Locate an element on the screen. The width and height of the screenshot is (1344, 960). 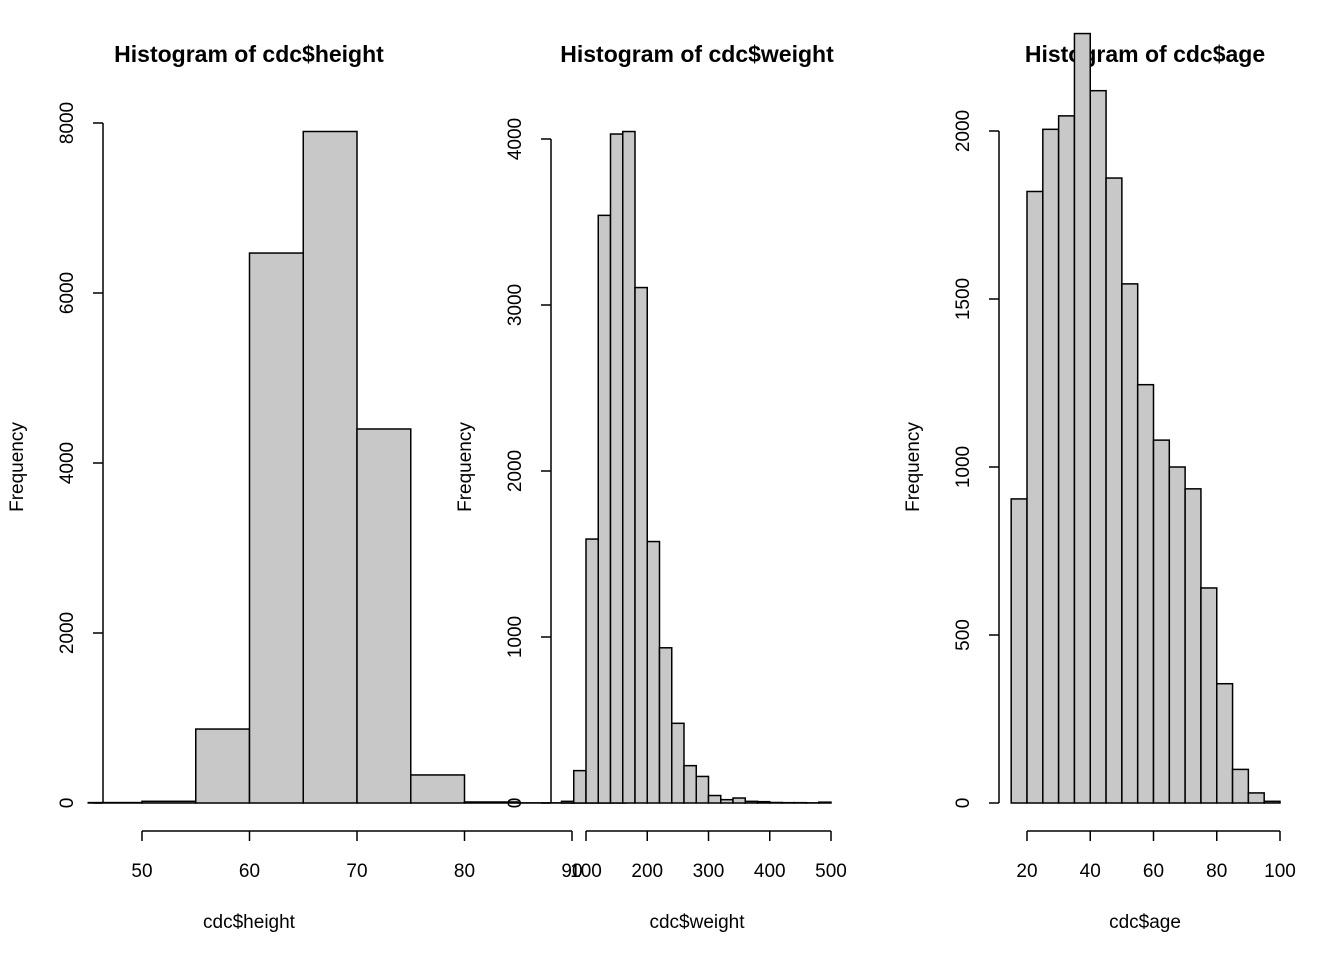
x-tick-label: 50 is located at coordinates (141, 871).